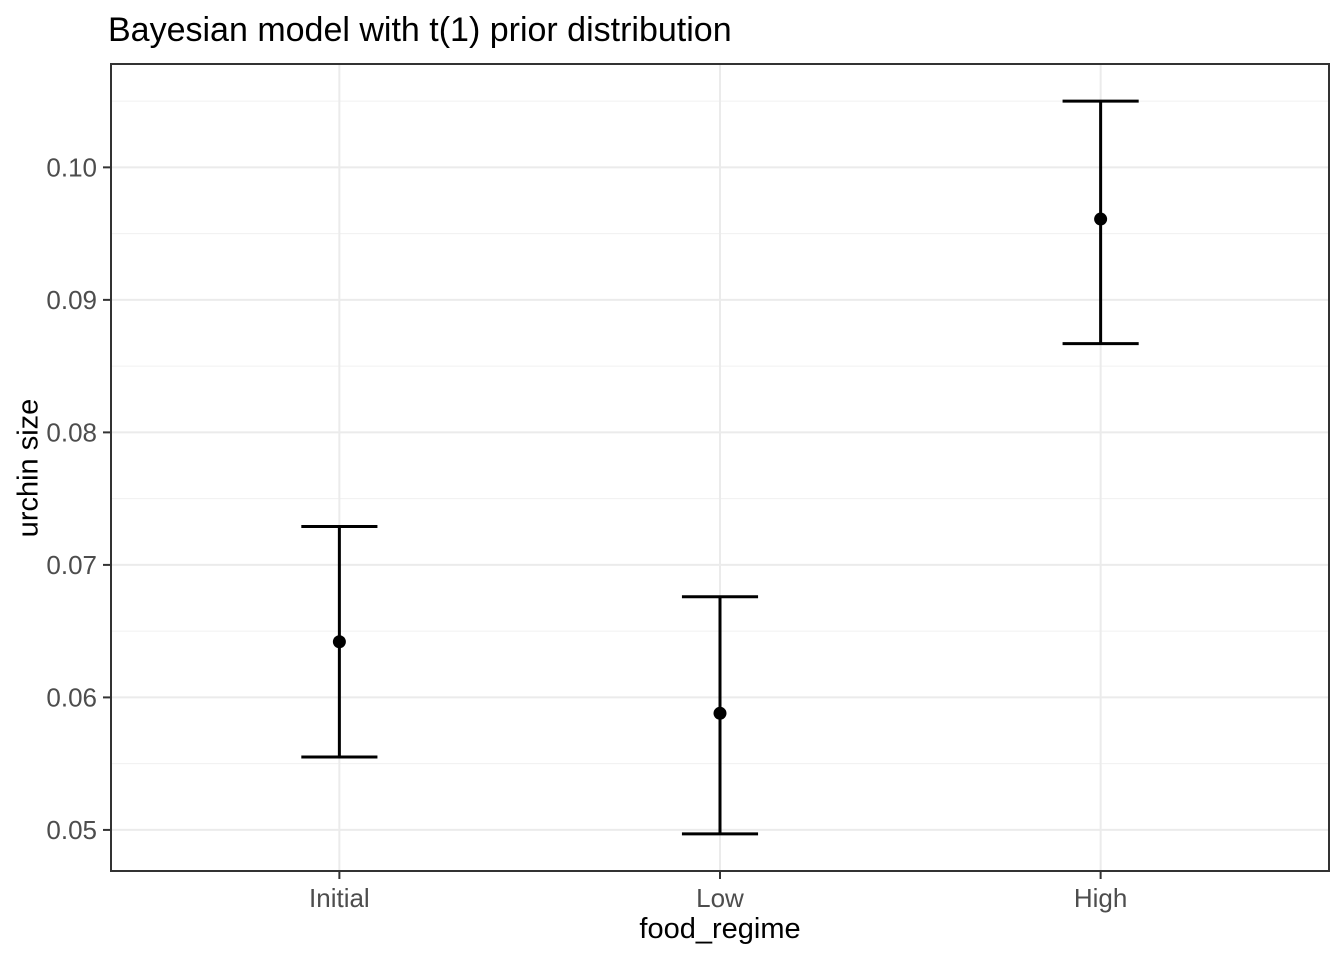 The width and height of the screenshot is (1344, 960). What do you see at coordinates (1101, 219) in the screenshot?
I see `point-high` at bounding box center [1101, 219].